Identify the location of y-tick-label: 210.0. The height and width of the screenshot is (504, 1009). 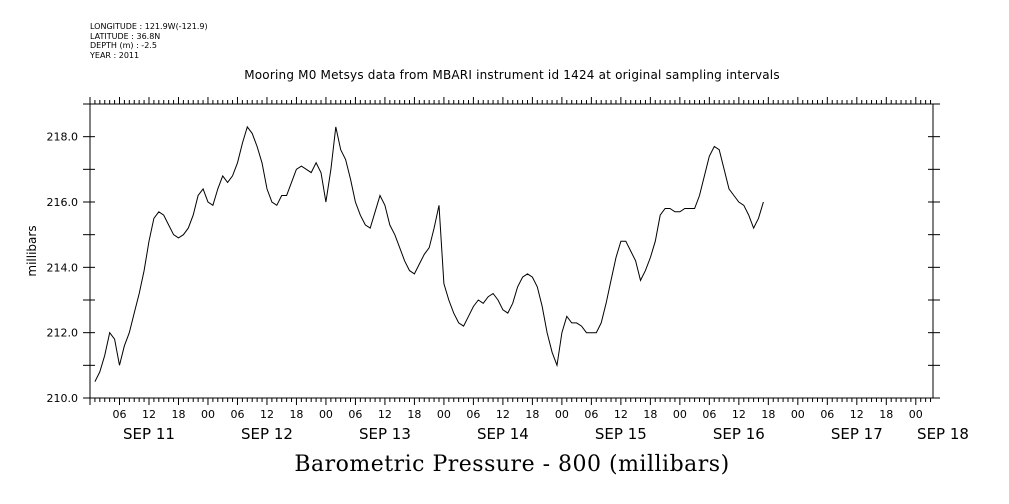
(63, 398).